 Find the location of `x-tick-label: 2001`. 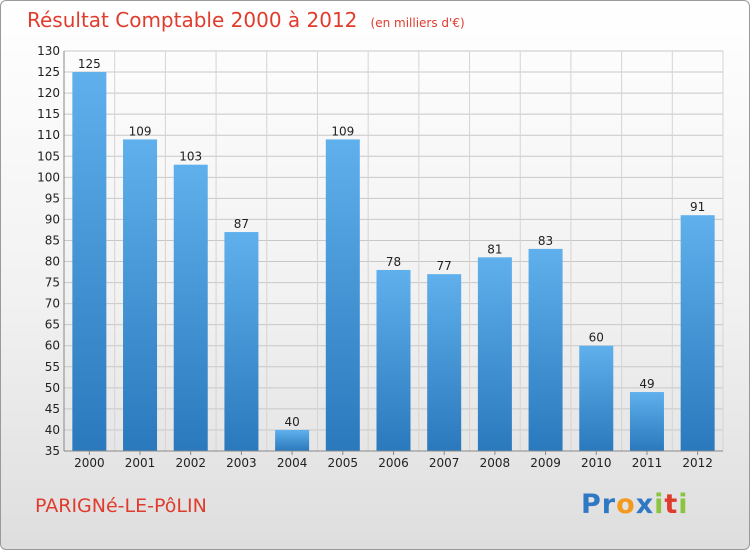

x-tick-label: 2001 is located at coordinates (140, 463).